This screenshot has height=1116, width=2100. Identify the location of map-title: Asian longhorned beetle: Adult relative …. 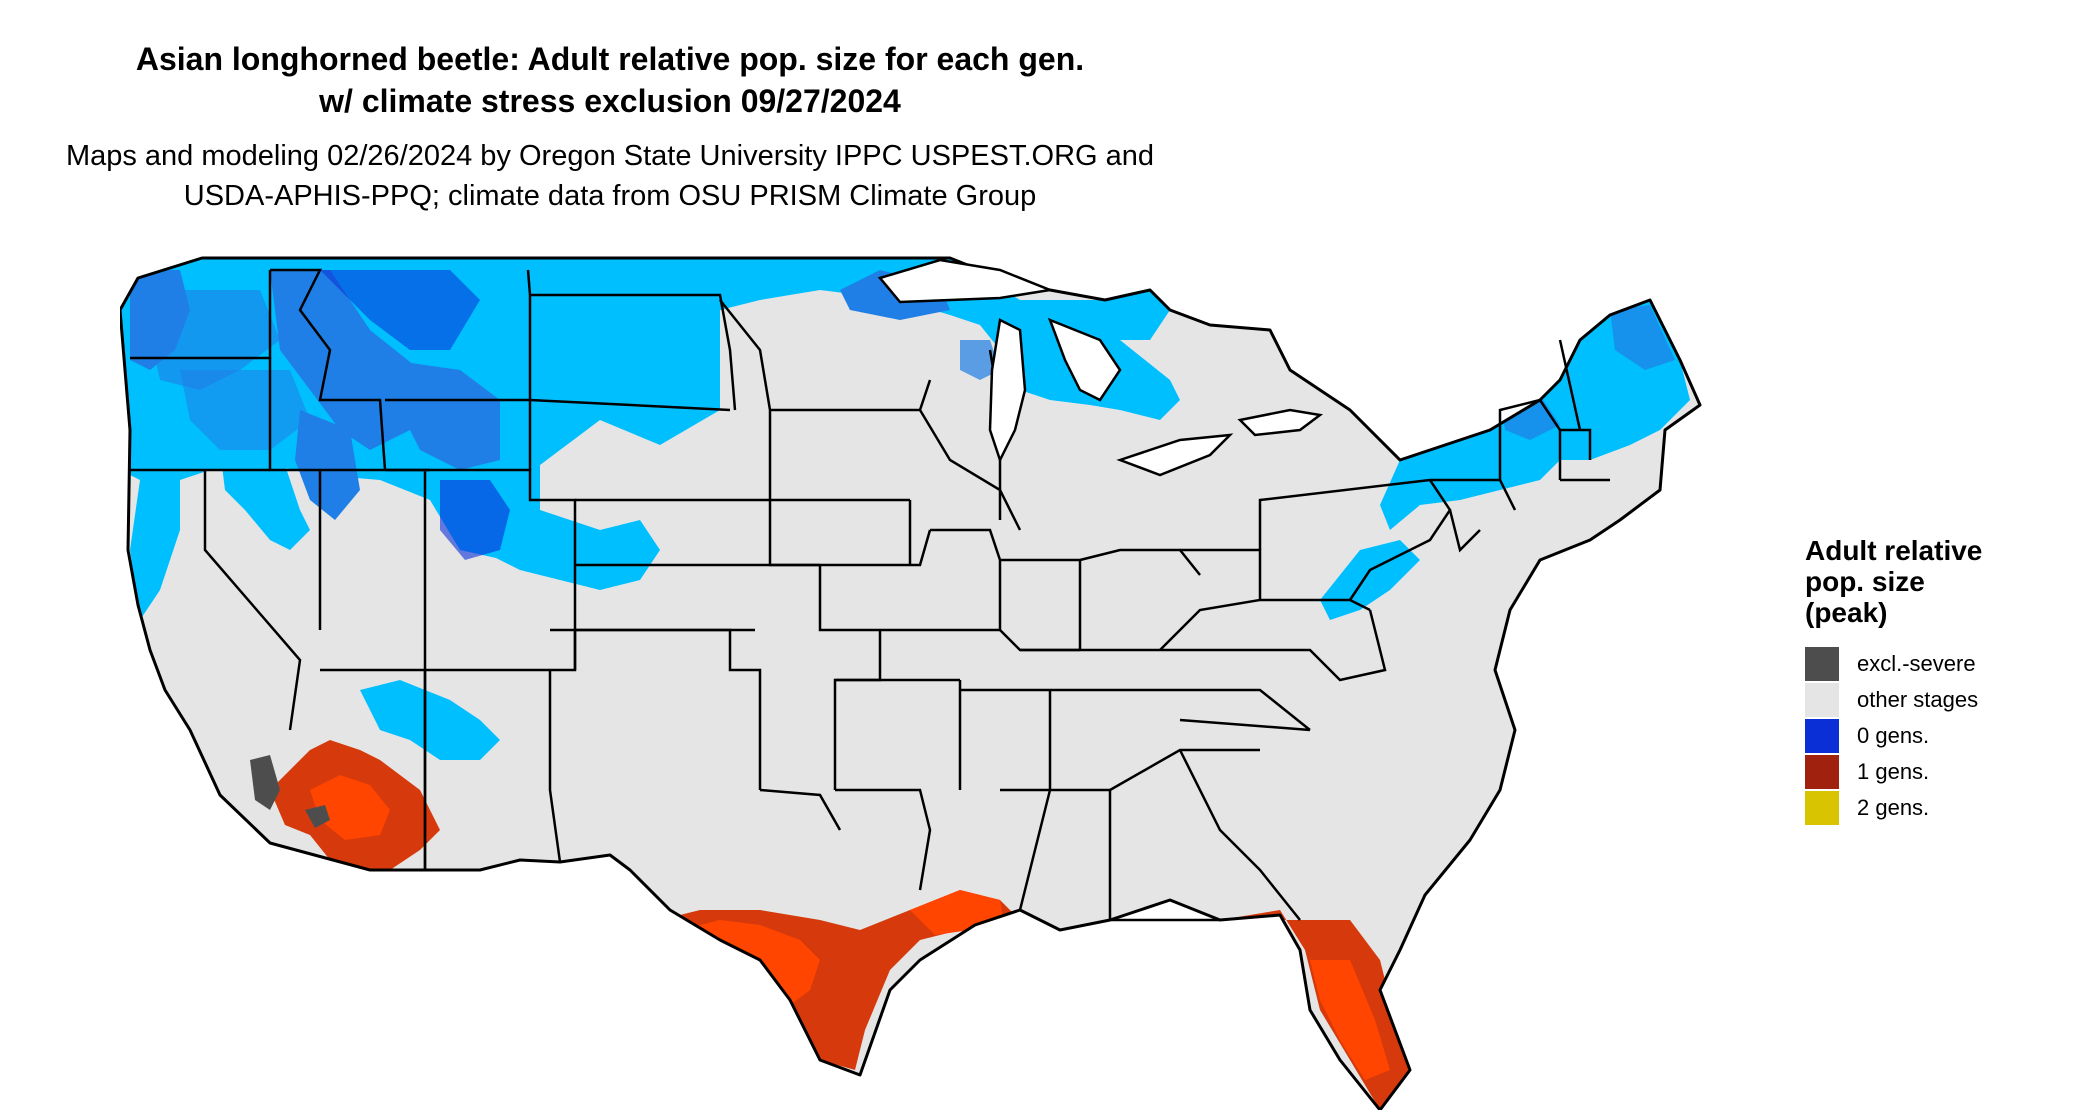
(610, 80).